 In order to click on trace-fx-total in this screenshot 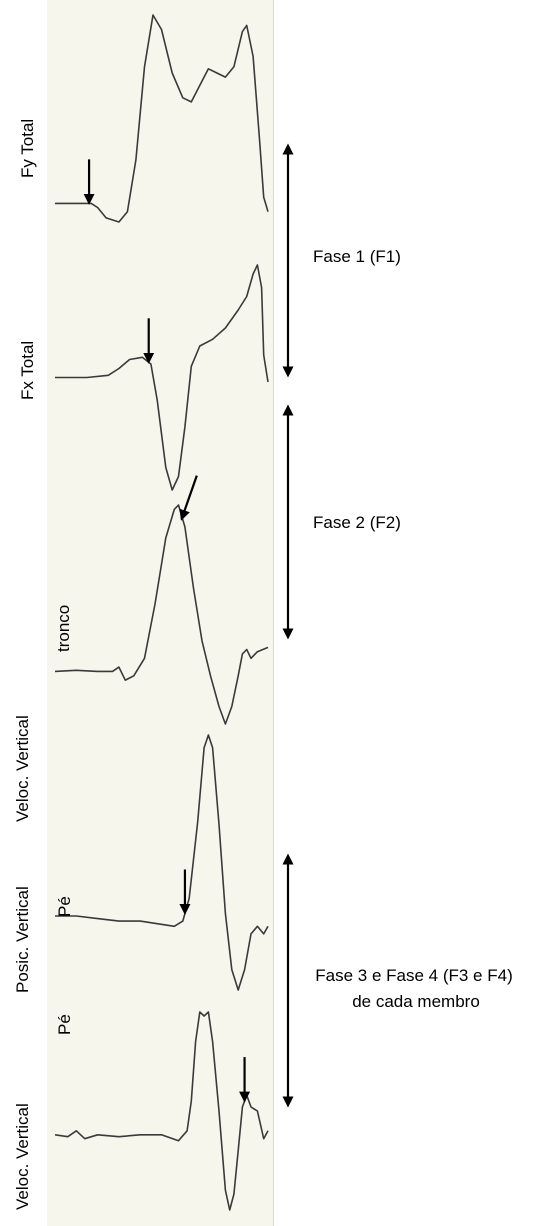, I will do `click(162, 377)`.